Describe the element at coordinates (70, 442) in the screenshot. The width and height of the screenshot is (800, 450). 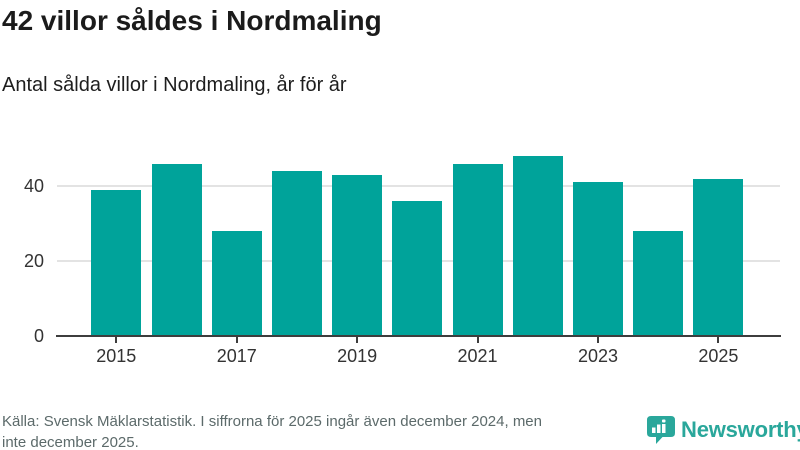
I see `source-line-2: inte december 2025.` at that location.